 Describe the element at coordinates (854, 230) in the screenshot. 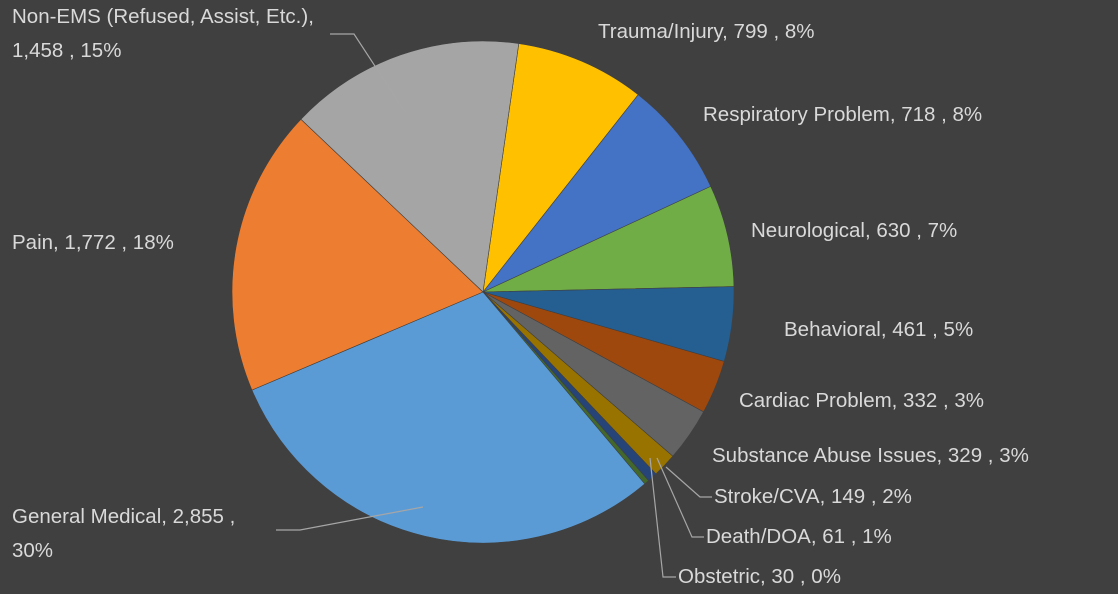

I see `data-label: Neurological, 630 , 7%` at that location.